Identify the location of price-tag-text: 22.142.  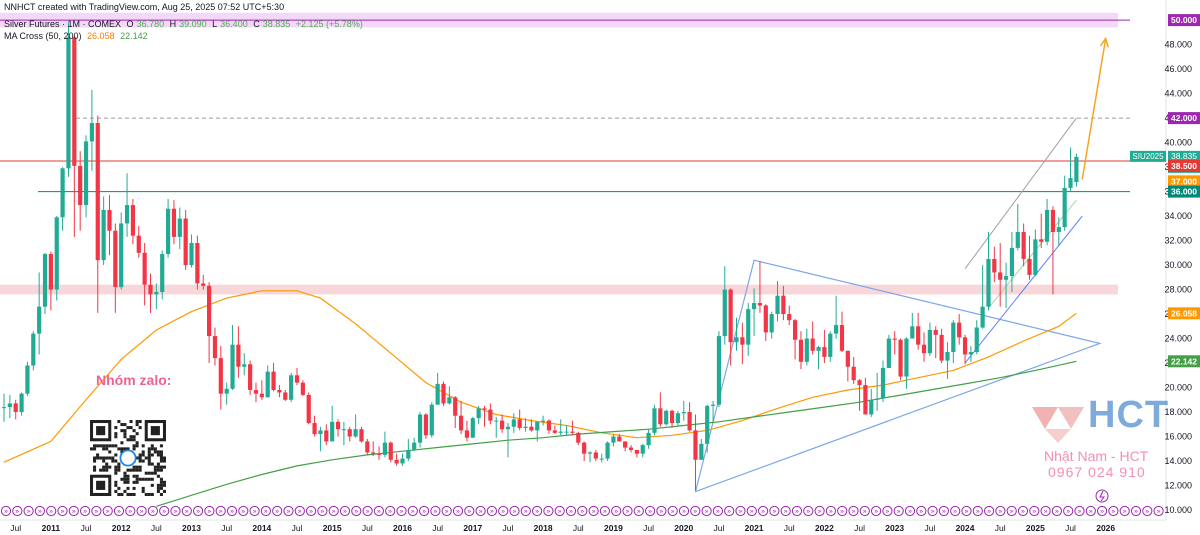
(1184, 361).